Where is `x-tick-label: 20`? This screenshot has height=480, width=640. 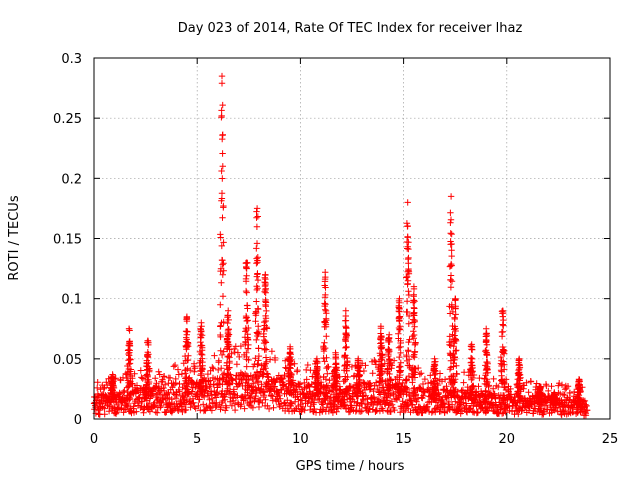
x-tick-label: 20 is located at coordinates (507, 439).